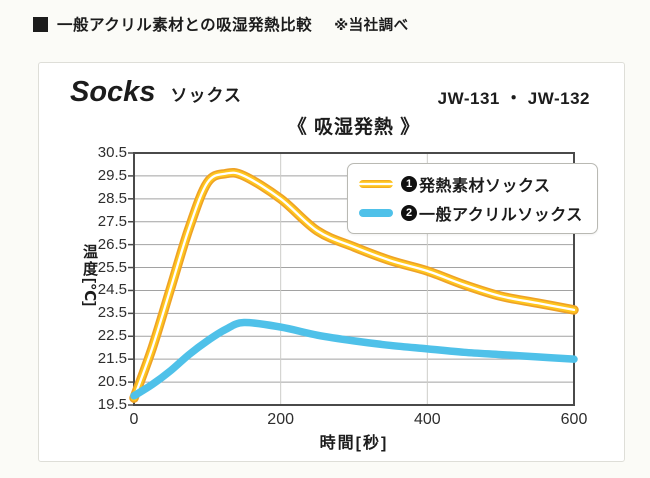 This screenshot has height=478, width=650. What do you see at coordinates (371, 25) in the screenshot?
I see `survey-note: ※当社調べ` at bounding box center [371, 25].